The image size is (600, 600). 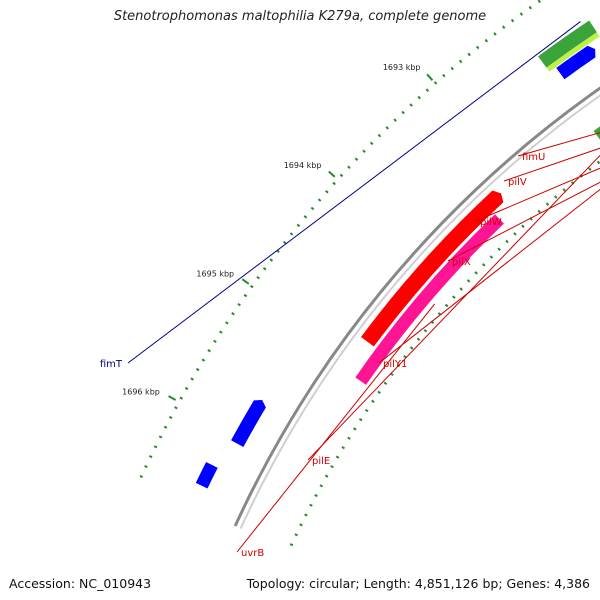 I want to click on accession-text: Accession: NC_010943, so click(x=80, y=583).